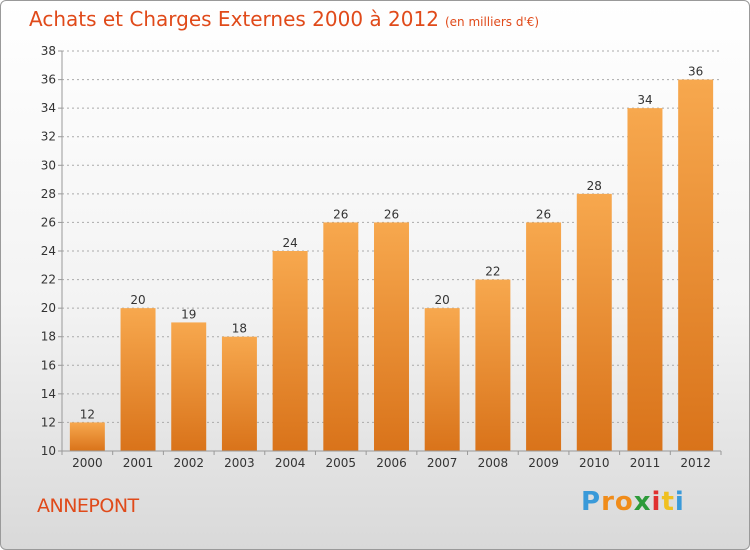 This screenshot has width=750, height=550. What do you see at coordinates (668, 502) in the screenshot?
I see `logo-letter: t` at bounding box center [668, 502].